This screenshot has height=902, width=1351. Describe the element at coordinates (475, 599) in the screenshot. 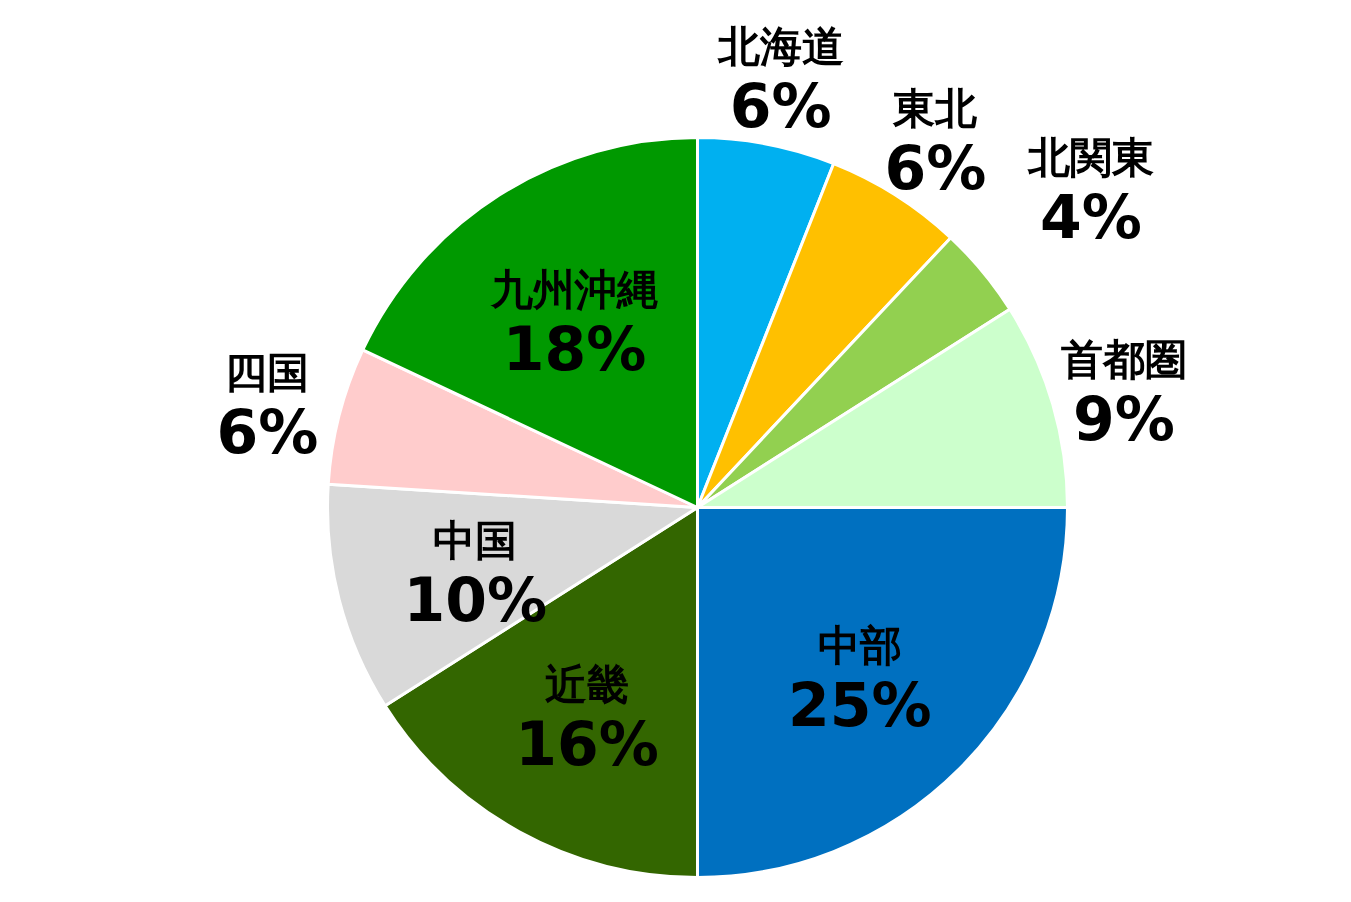

I see `data-label: 10%` at that location.